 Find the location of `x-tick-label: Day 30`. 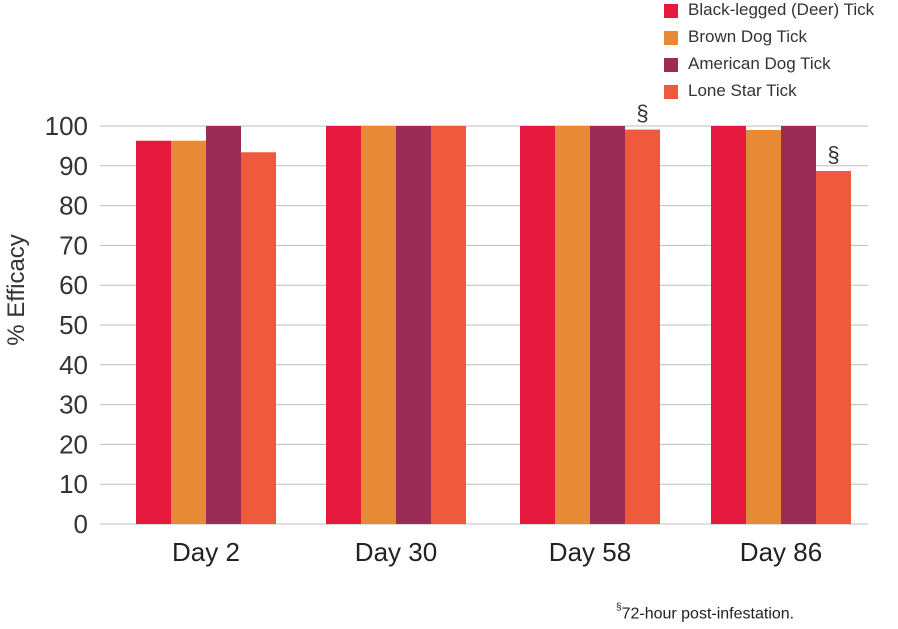

x-tick-label: Day 30 is located at coordinates (396, 552).